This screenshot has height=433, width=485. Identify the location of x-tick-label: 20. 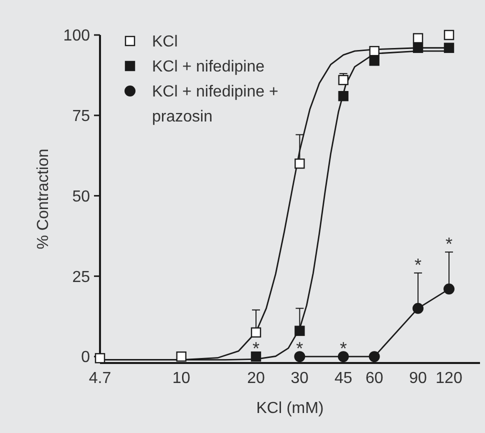
(256, 378).